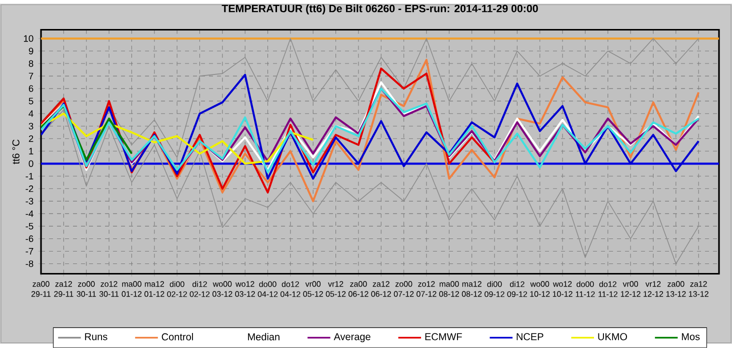  What do you see at coordinates (96, 336) in the screenshot?
I see `legend-label: Runs` at bounding box center [96, 336].